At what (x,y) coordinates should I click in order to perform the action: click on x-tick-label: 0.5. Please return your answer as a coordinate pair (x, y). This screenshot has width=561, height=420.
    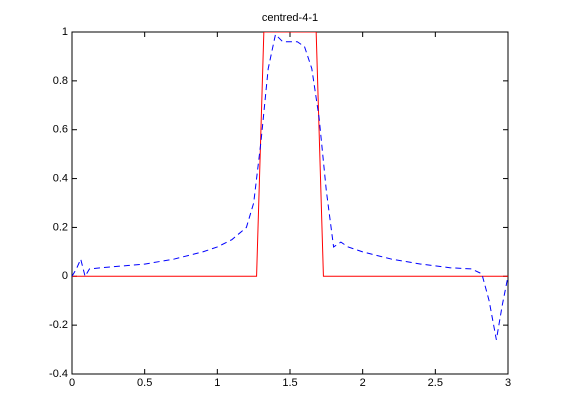
    Looking at the image, I should click on (144, 383).